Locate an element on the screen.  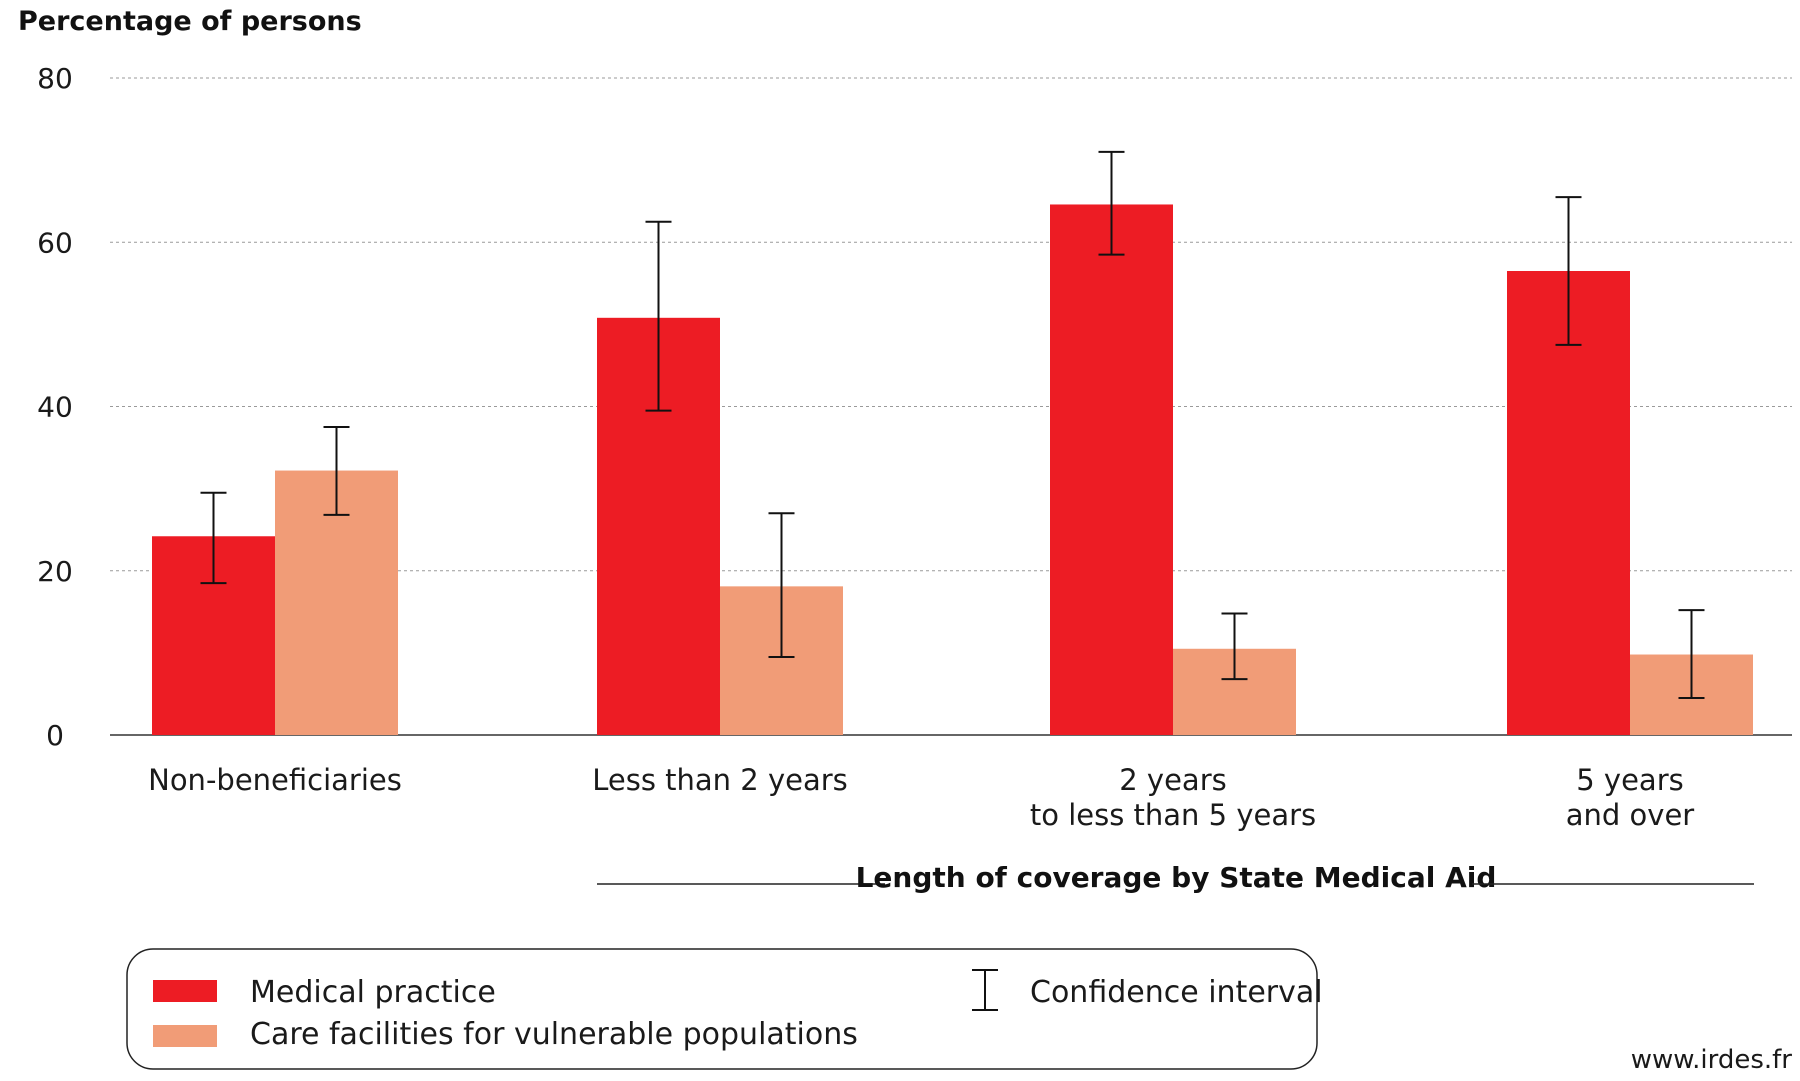
source-url: www.irdes.fr is located at coordinates (1712, 1060).